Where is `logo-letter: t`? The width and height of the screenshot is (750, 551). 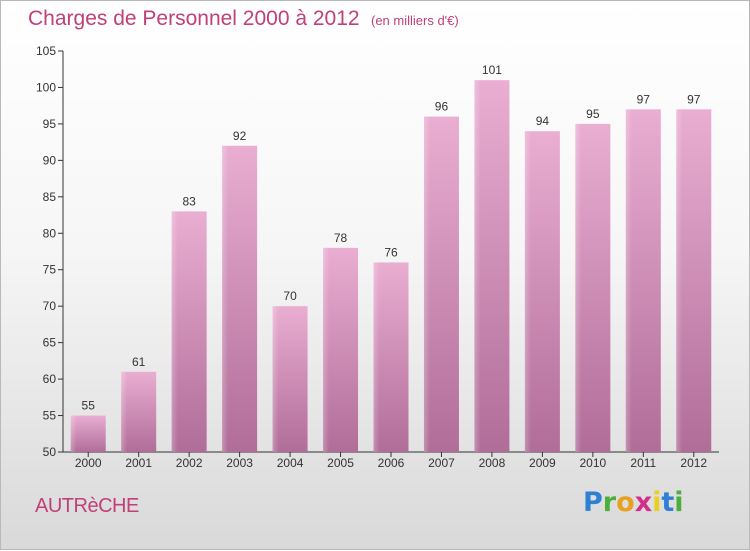 logo-letter: t is located at coordinates (668, 502).